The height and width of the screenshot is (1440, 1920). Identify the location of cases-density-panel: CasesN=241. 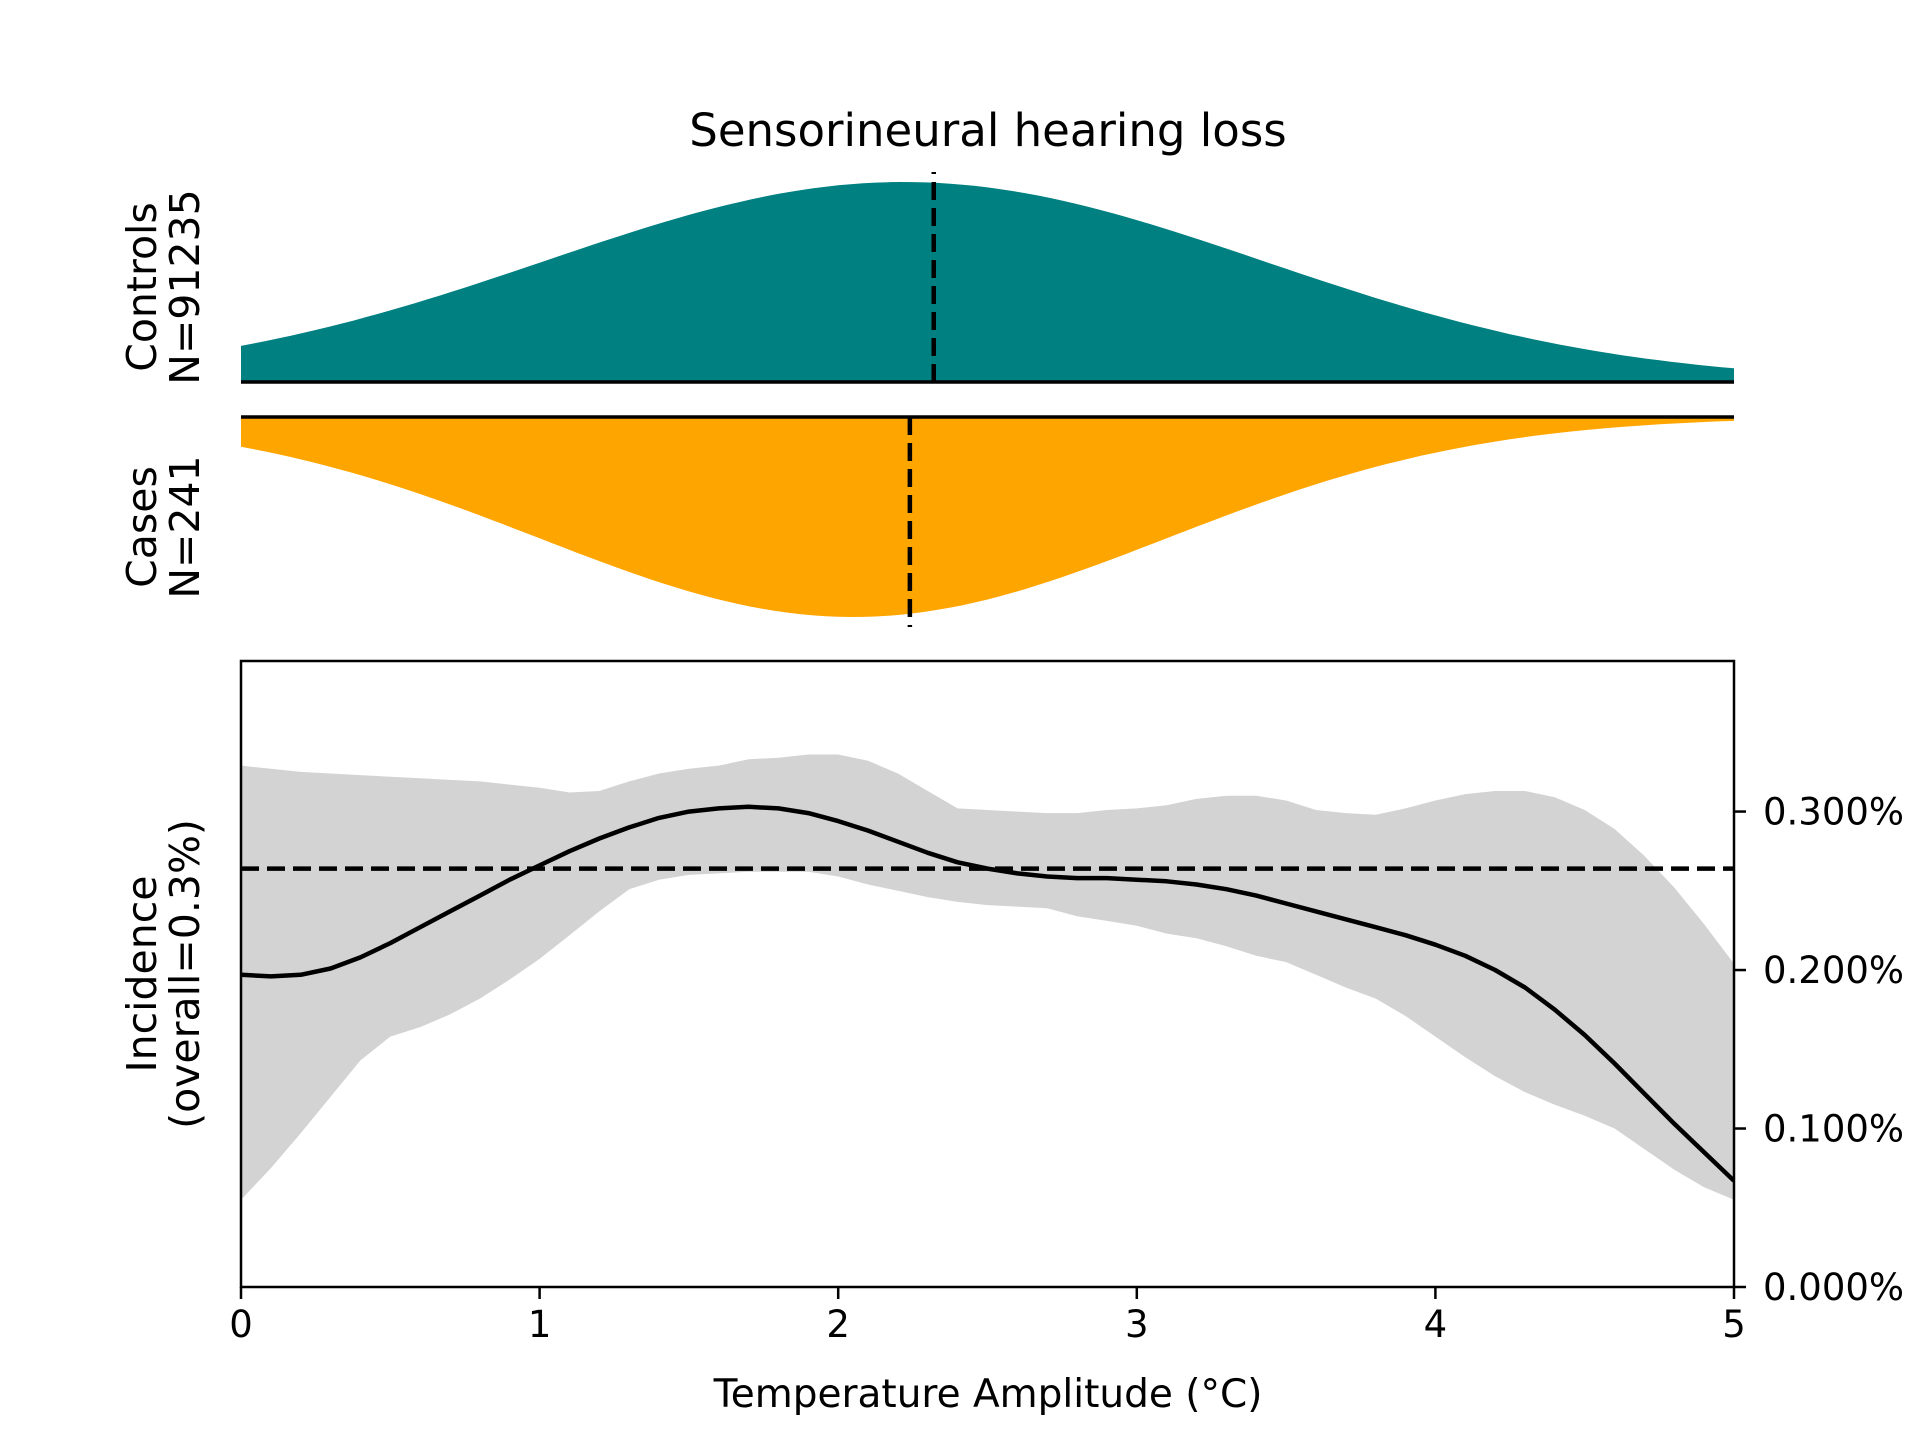
(926, 521).